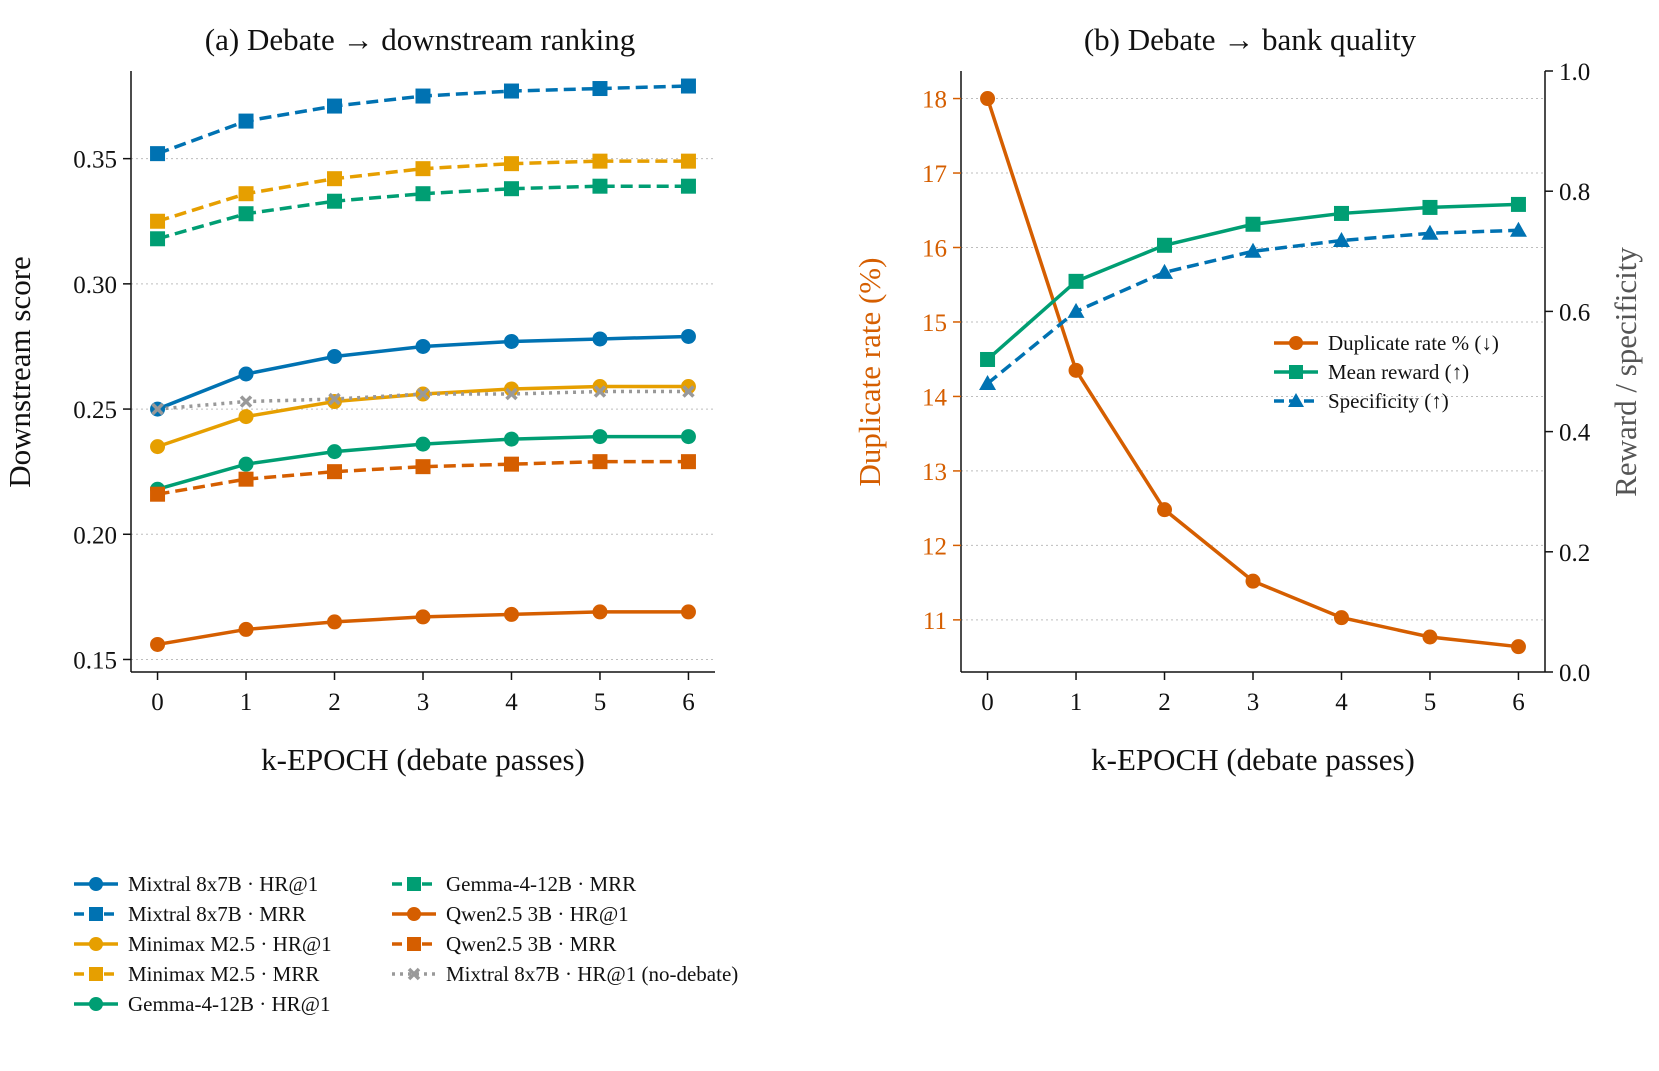 The width and height of the screenshot is (1659, 1071). I want to click on panel-a-y-tick-label: 0.20, so click(95, 535).